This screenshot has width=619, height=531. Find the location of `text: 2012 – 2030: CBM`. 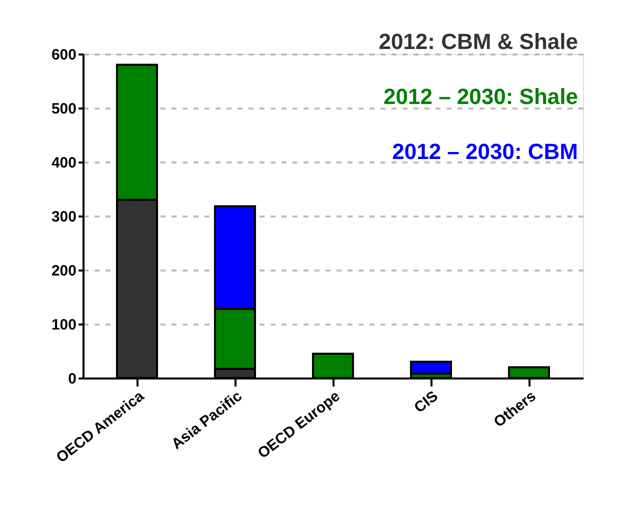

text: 2012 – 2030: CBM is located at coordinates (485, 151).